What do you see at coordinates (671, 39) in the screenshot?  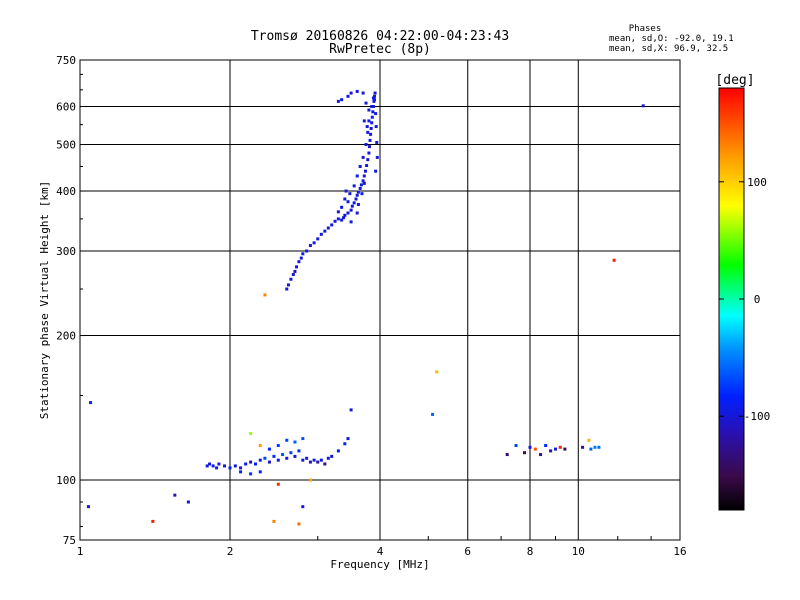 I see `stats-line-o: mean, sd,O: -92.0, 19.1` at bounding box center [671, 39].